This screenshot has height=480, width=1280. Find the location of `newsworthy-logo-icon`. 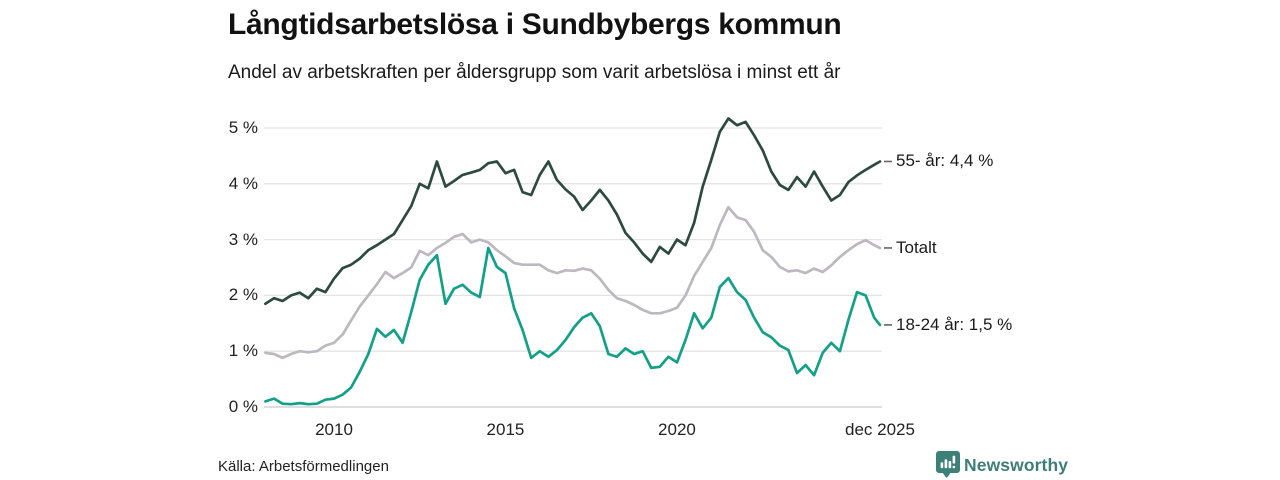

newsworthy-logo-icon is located at coordinates (948, 464).